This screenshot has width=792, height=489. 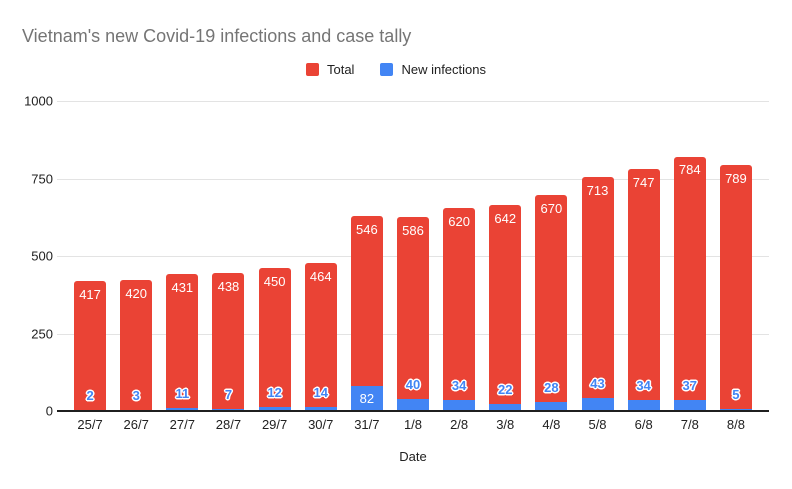 What do you see at coordinates (367, 230) in the screenshot?
I see `bar-label-total: 546` at bounding box center [367, 230].